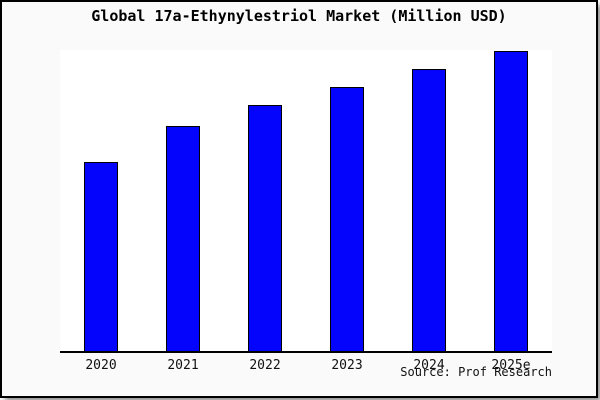 This screenshot has width=600, height=400. I want to click on x-axis-labels: 2020 2021 2022 2023 2024 2025e, so click(306, 367).